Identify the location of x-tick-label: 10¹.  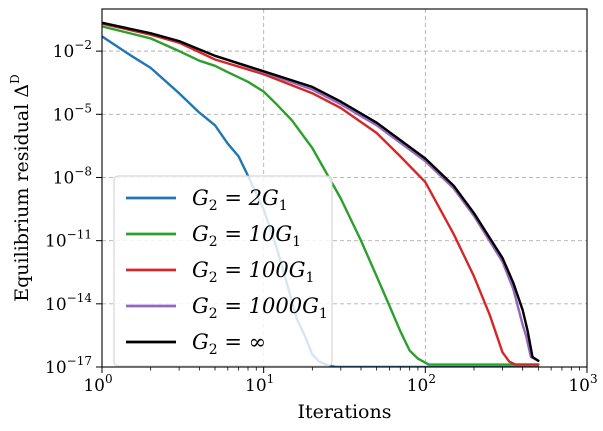
(259, 384).